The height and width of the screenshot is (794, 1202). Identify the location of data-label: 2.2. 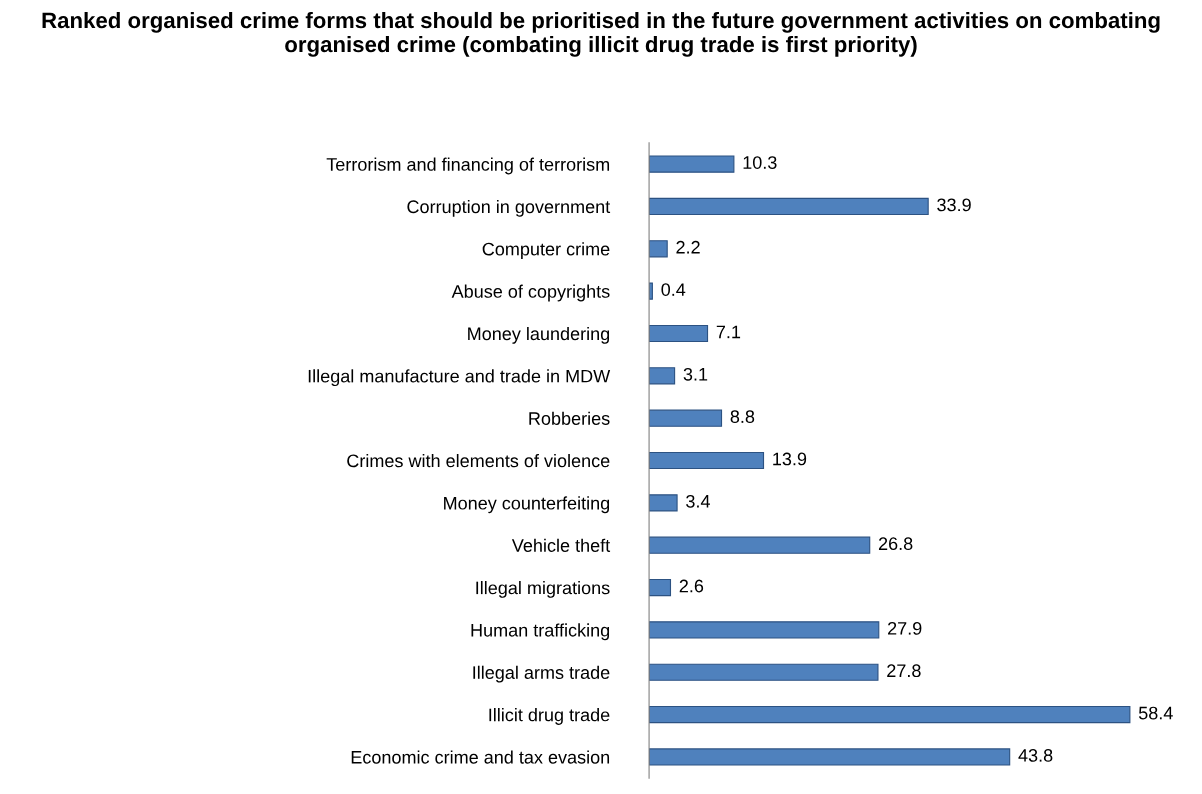
(688, 247).